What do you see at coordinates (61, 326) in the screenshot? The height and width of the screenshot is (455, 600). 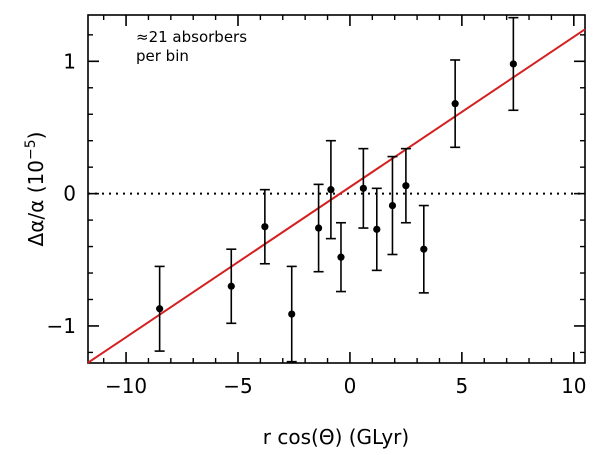 I see `y-tick-label: −1` at bounding box center [61, 326].